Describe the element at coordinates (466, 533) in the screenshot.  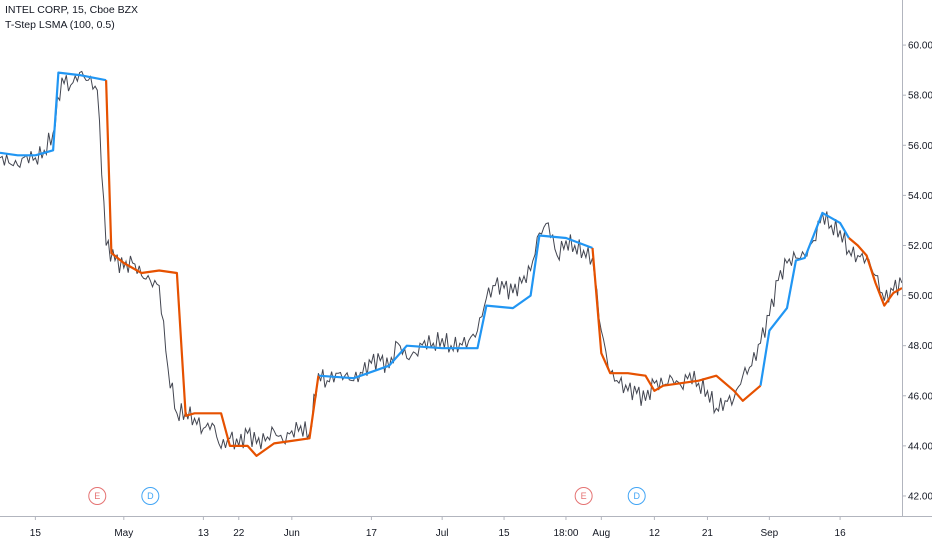
I see `time-axis: 15 May 13 22 Jun 17 Jul 15 18:00 Aug 12 21 Sep 16` at that location.